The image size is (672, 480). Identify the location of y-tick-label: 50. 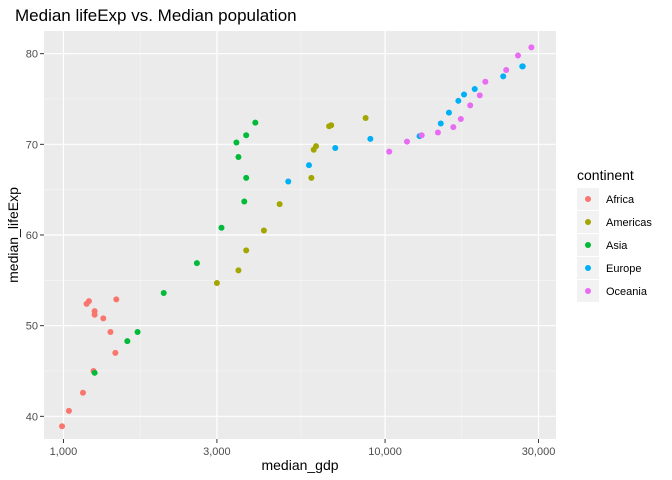
(32, 327).